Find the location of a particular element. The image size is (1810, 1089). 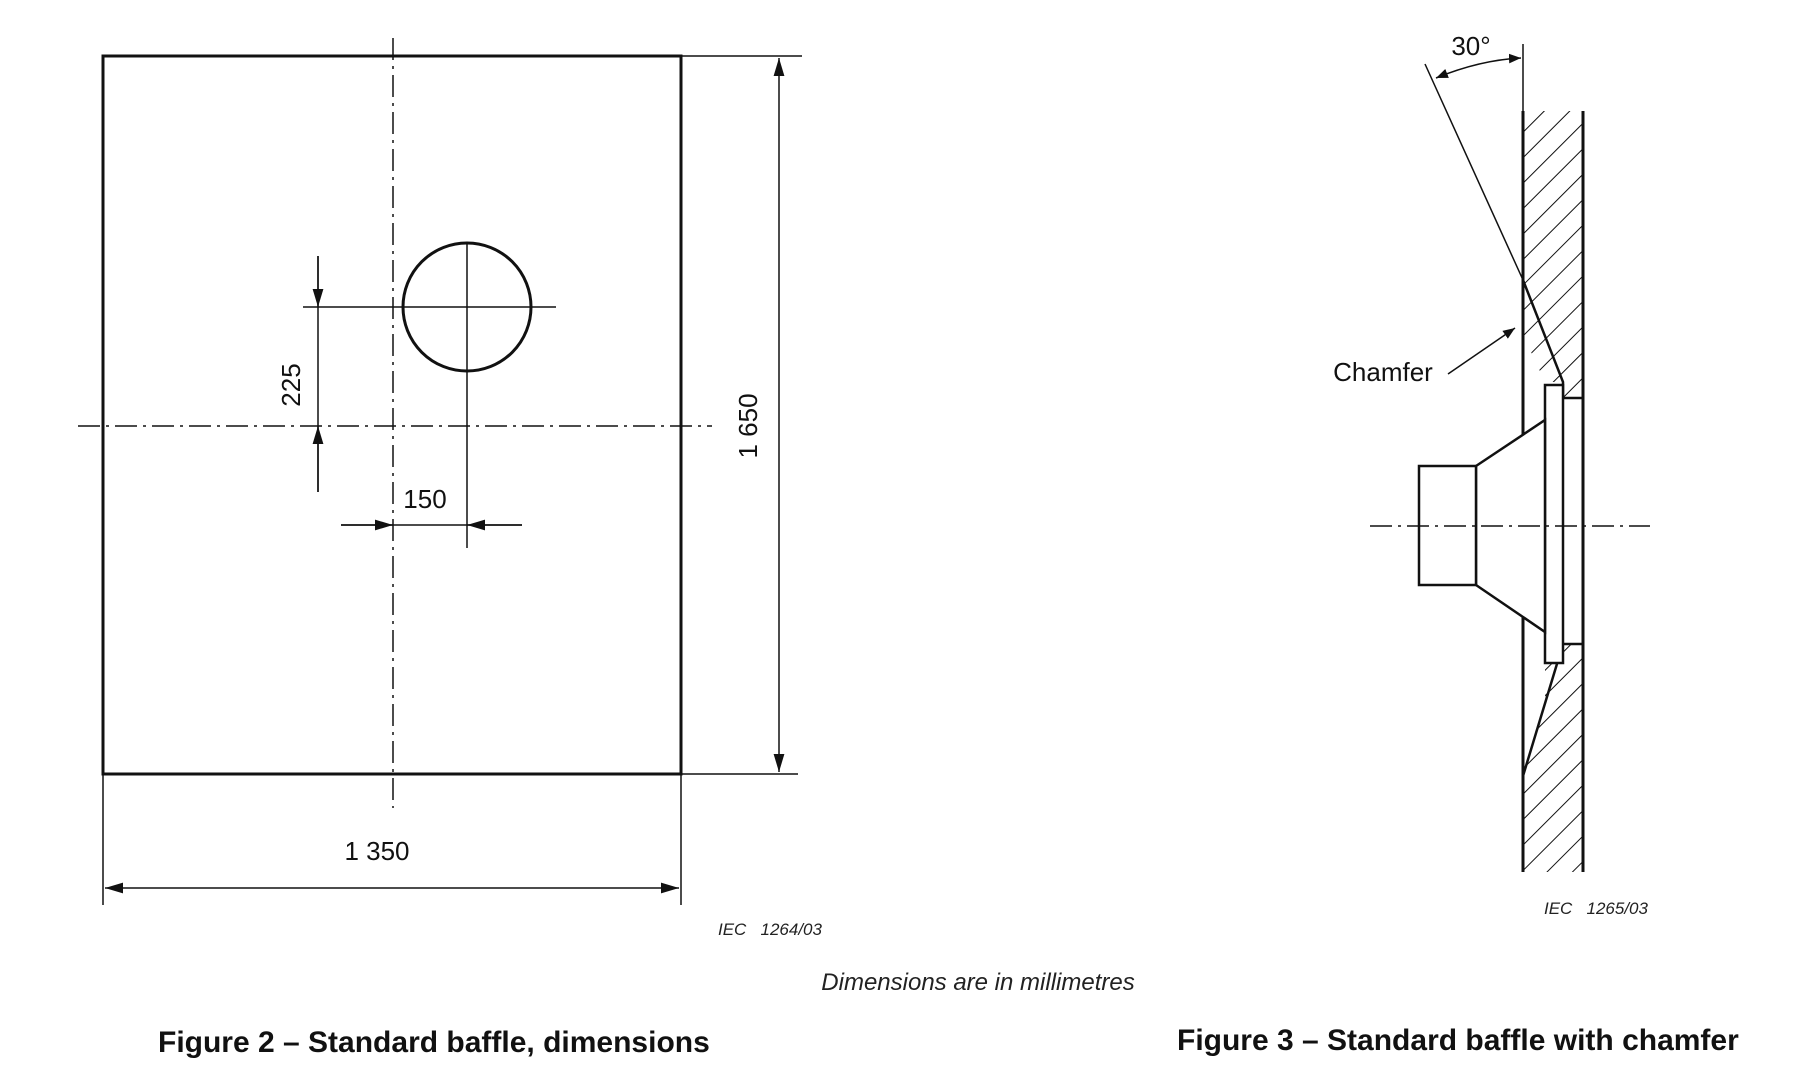

dim-1350-label: 1 350 is located at coordinates (376, 851).